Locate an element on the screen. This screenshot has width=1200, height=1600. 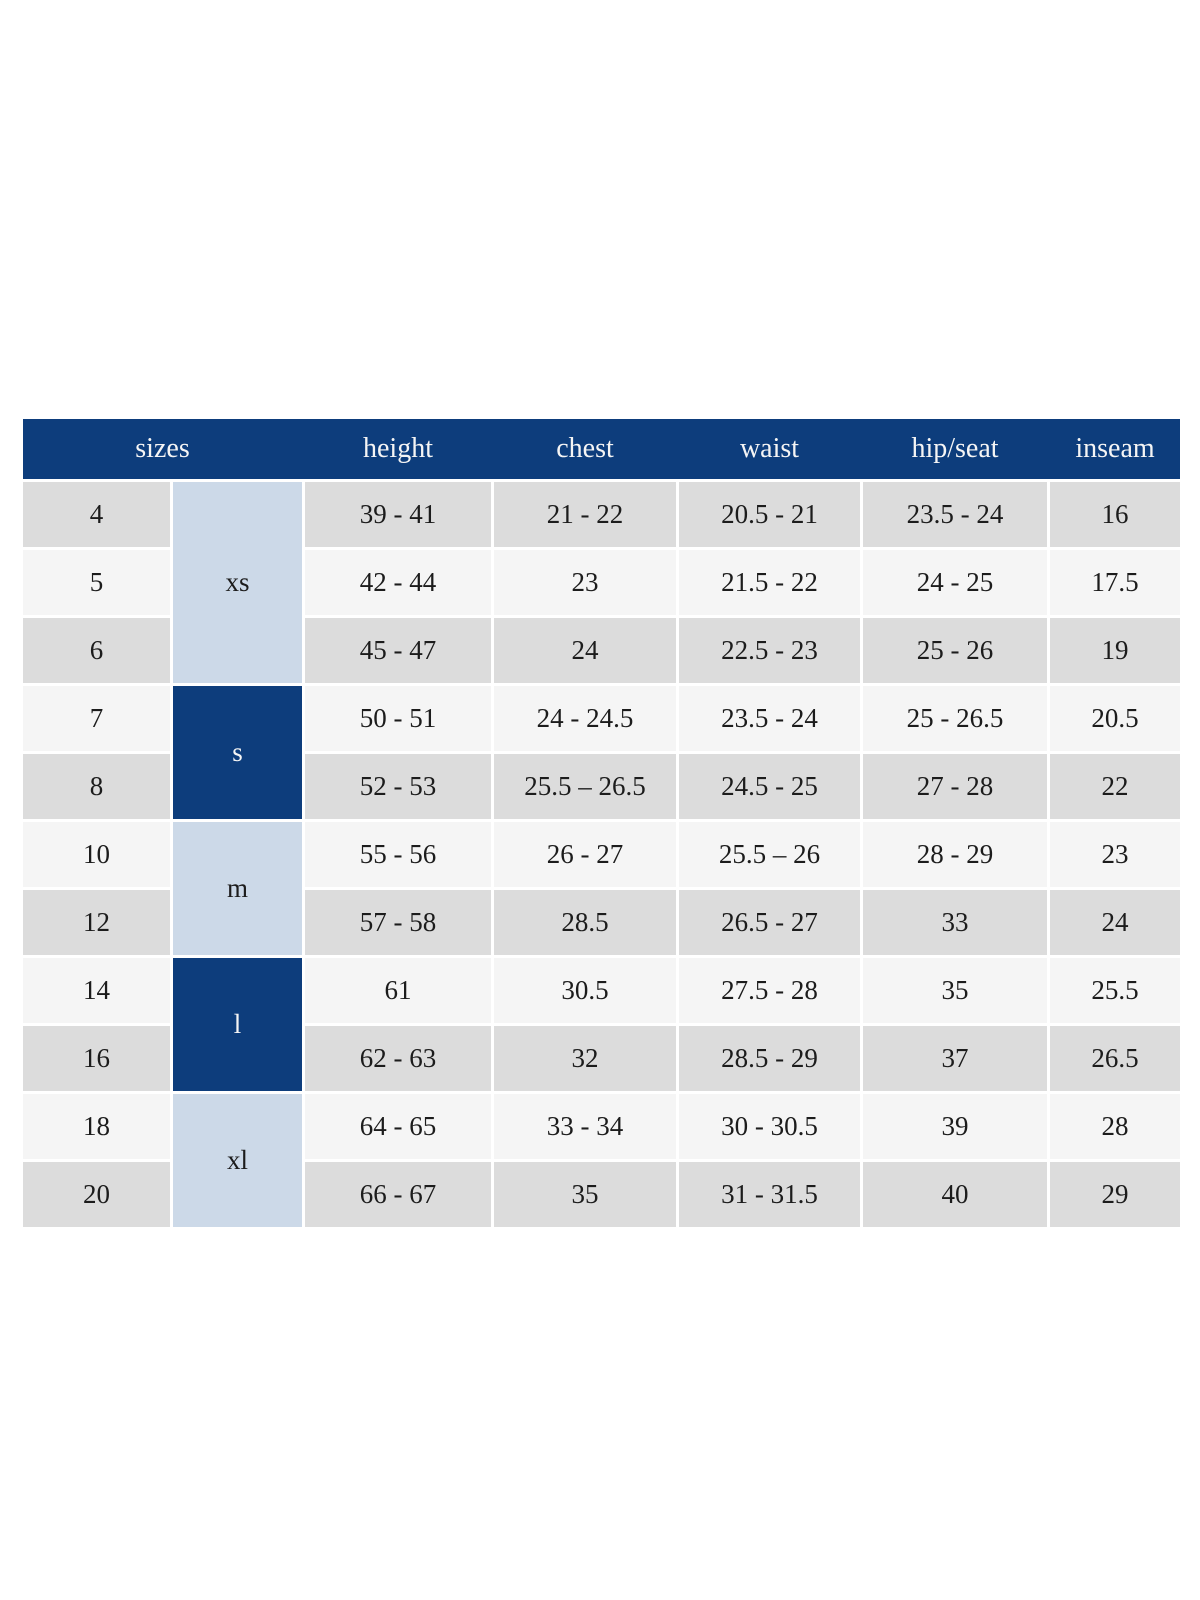
size-cell: 7 is located at coordinates (96, 718).